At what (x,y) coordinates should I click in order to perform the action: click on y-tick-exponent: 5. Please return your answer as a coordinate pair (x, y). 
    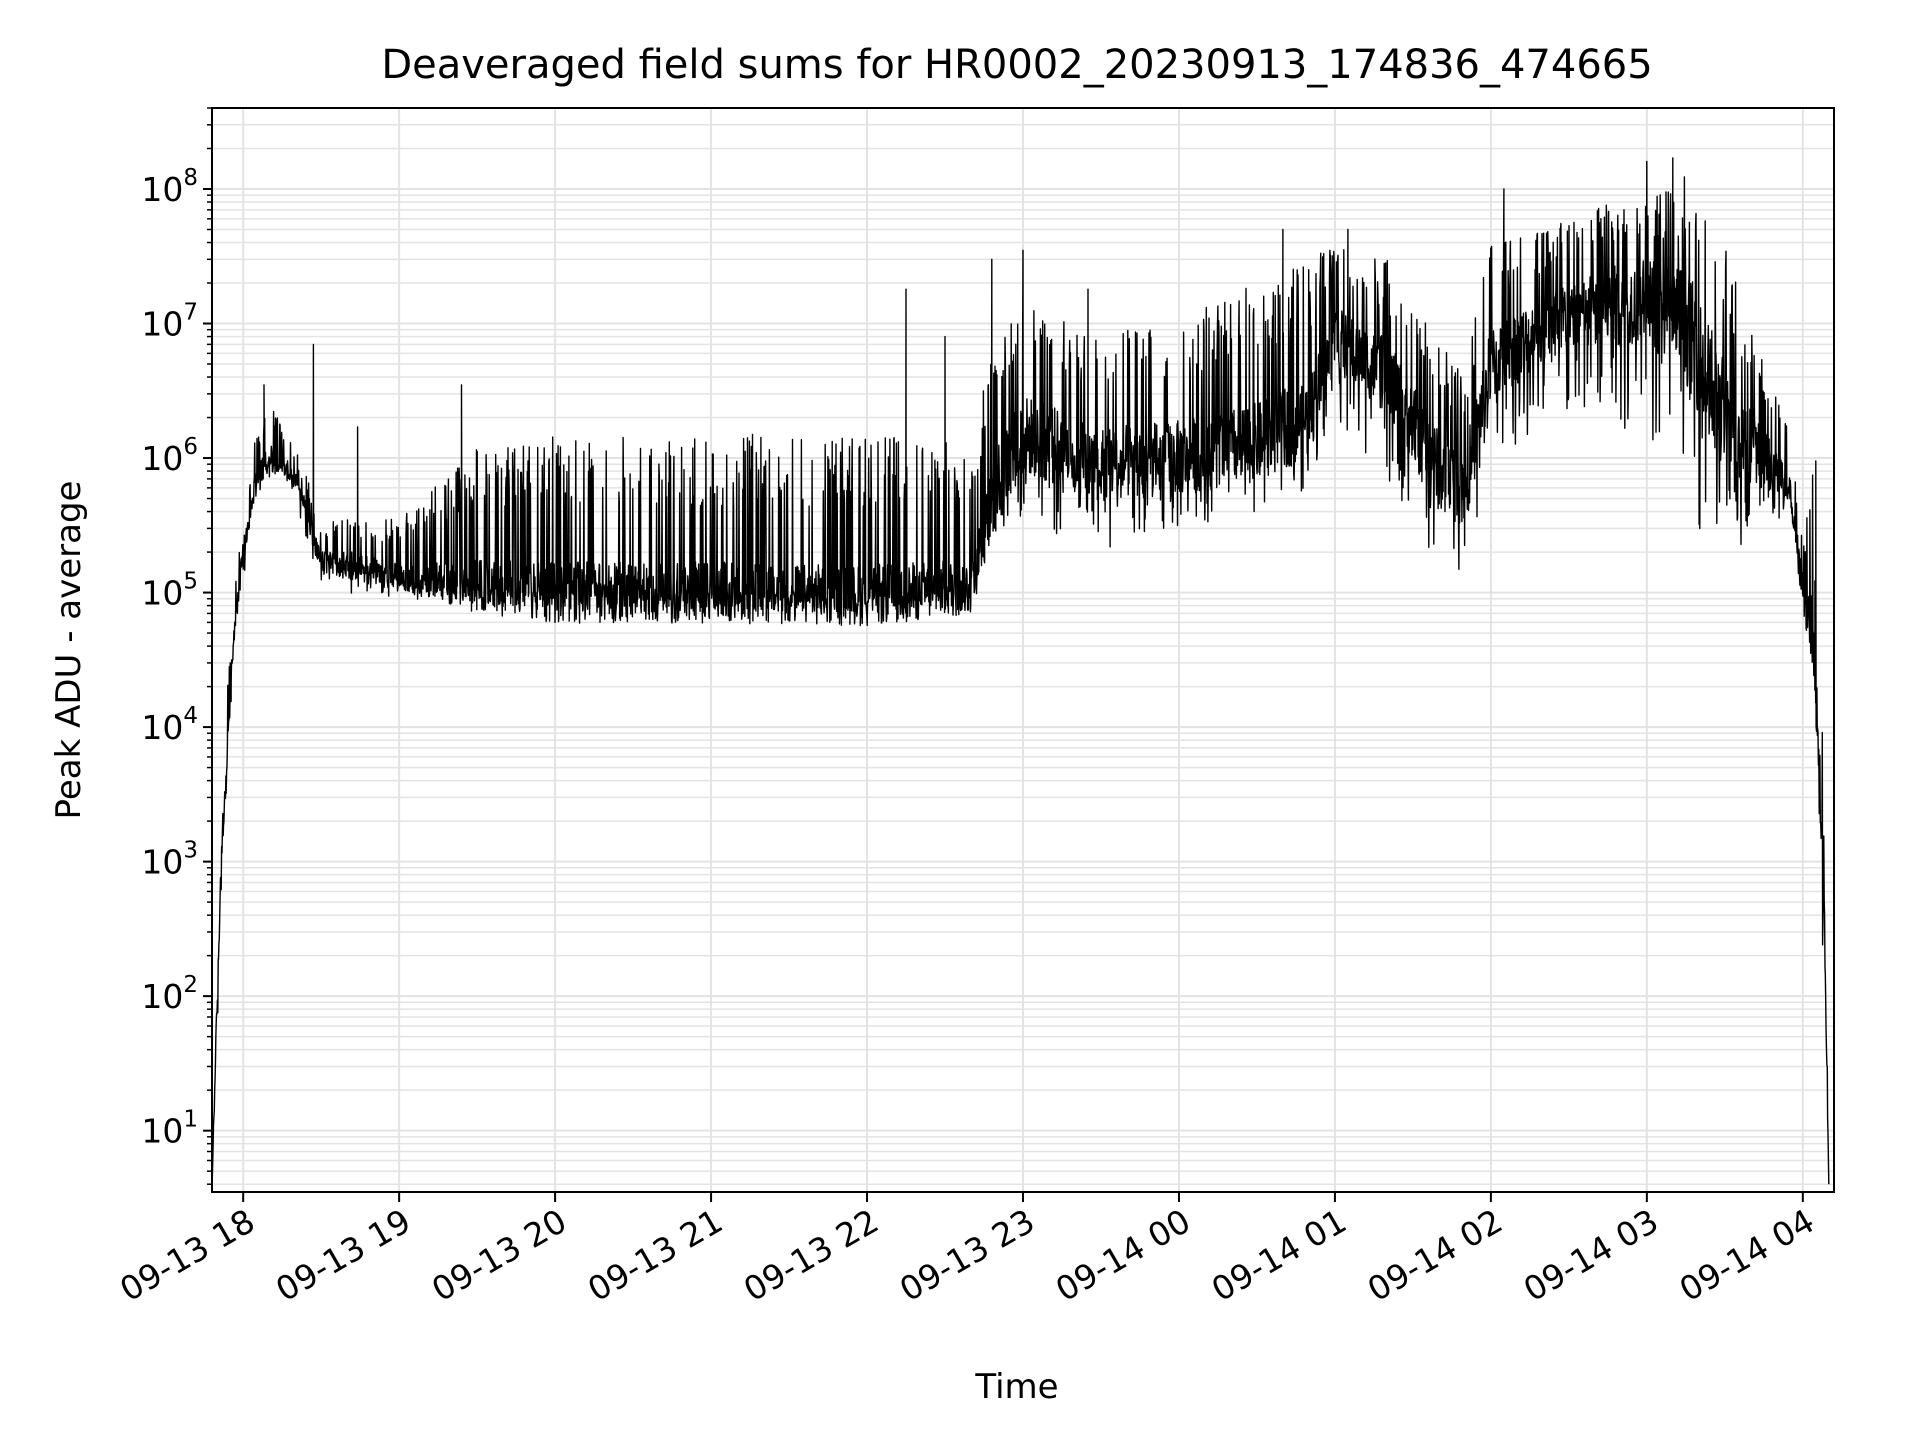
    Looking at the image, I should click on (190, 582).